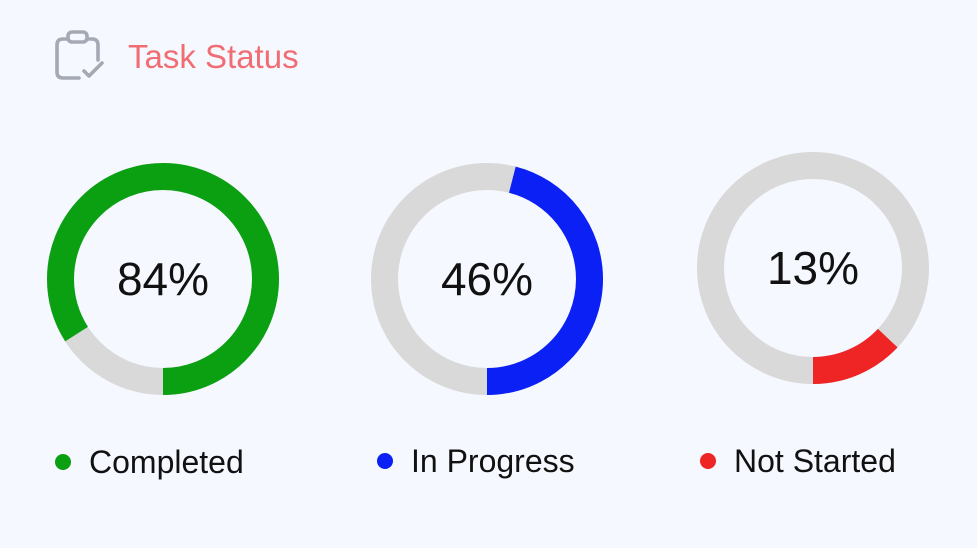  I want to click on clipboard-check-icon, so click(79, 55).